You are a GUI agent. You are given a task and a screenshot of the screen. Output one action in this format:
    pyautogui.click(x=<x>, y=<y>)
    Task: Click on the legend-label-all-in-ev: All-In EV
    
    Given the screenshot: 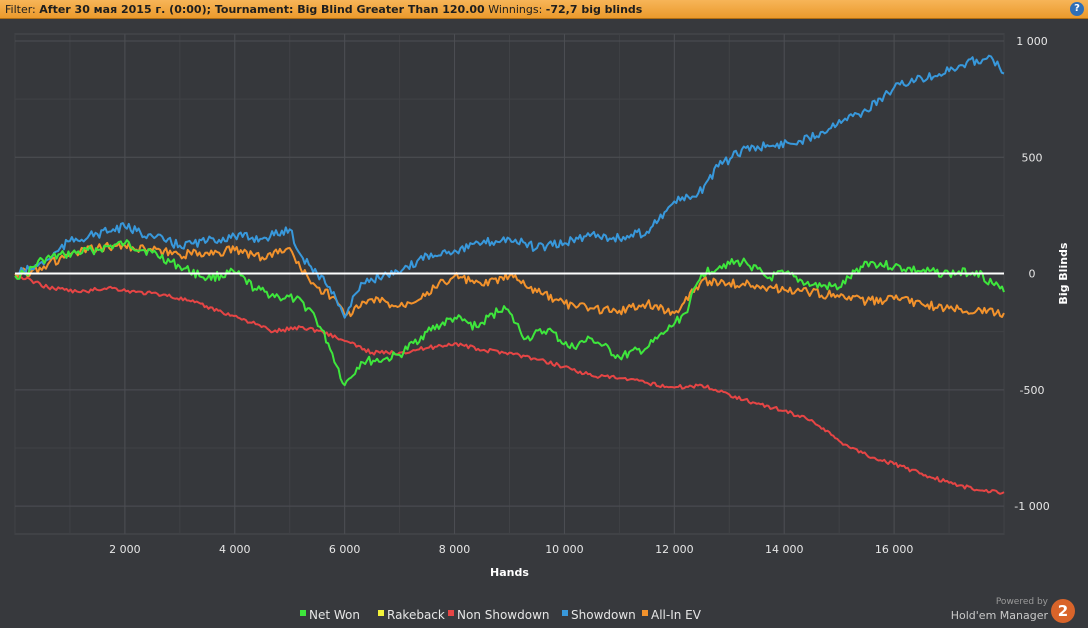 What is the action you would take?
    pyautogui.click(x=676, y=615)
    